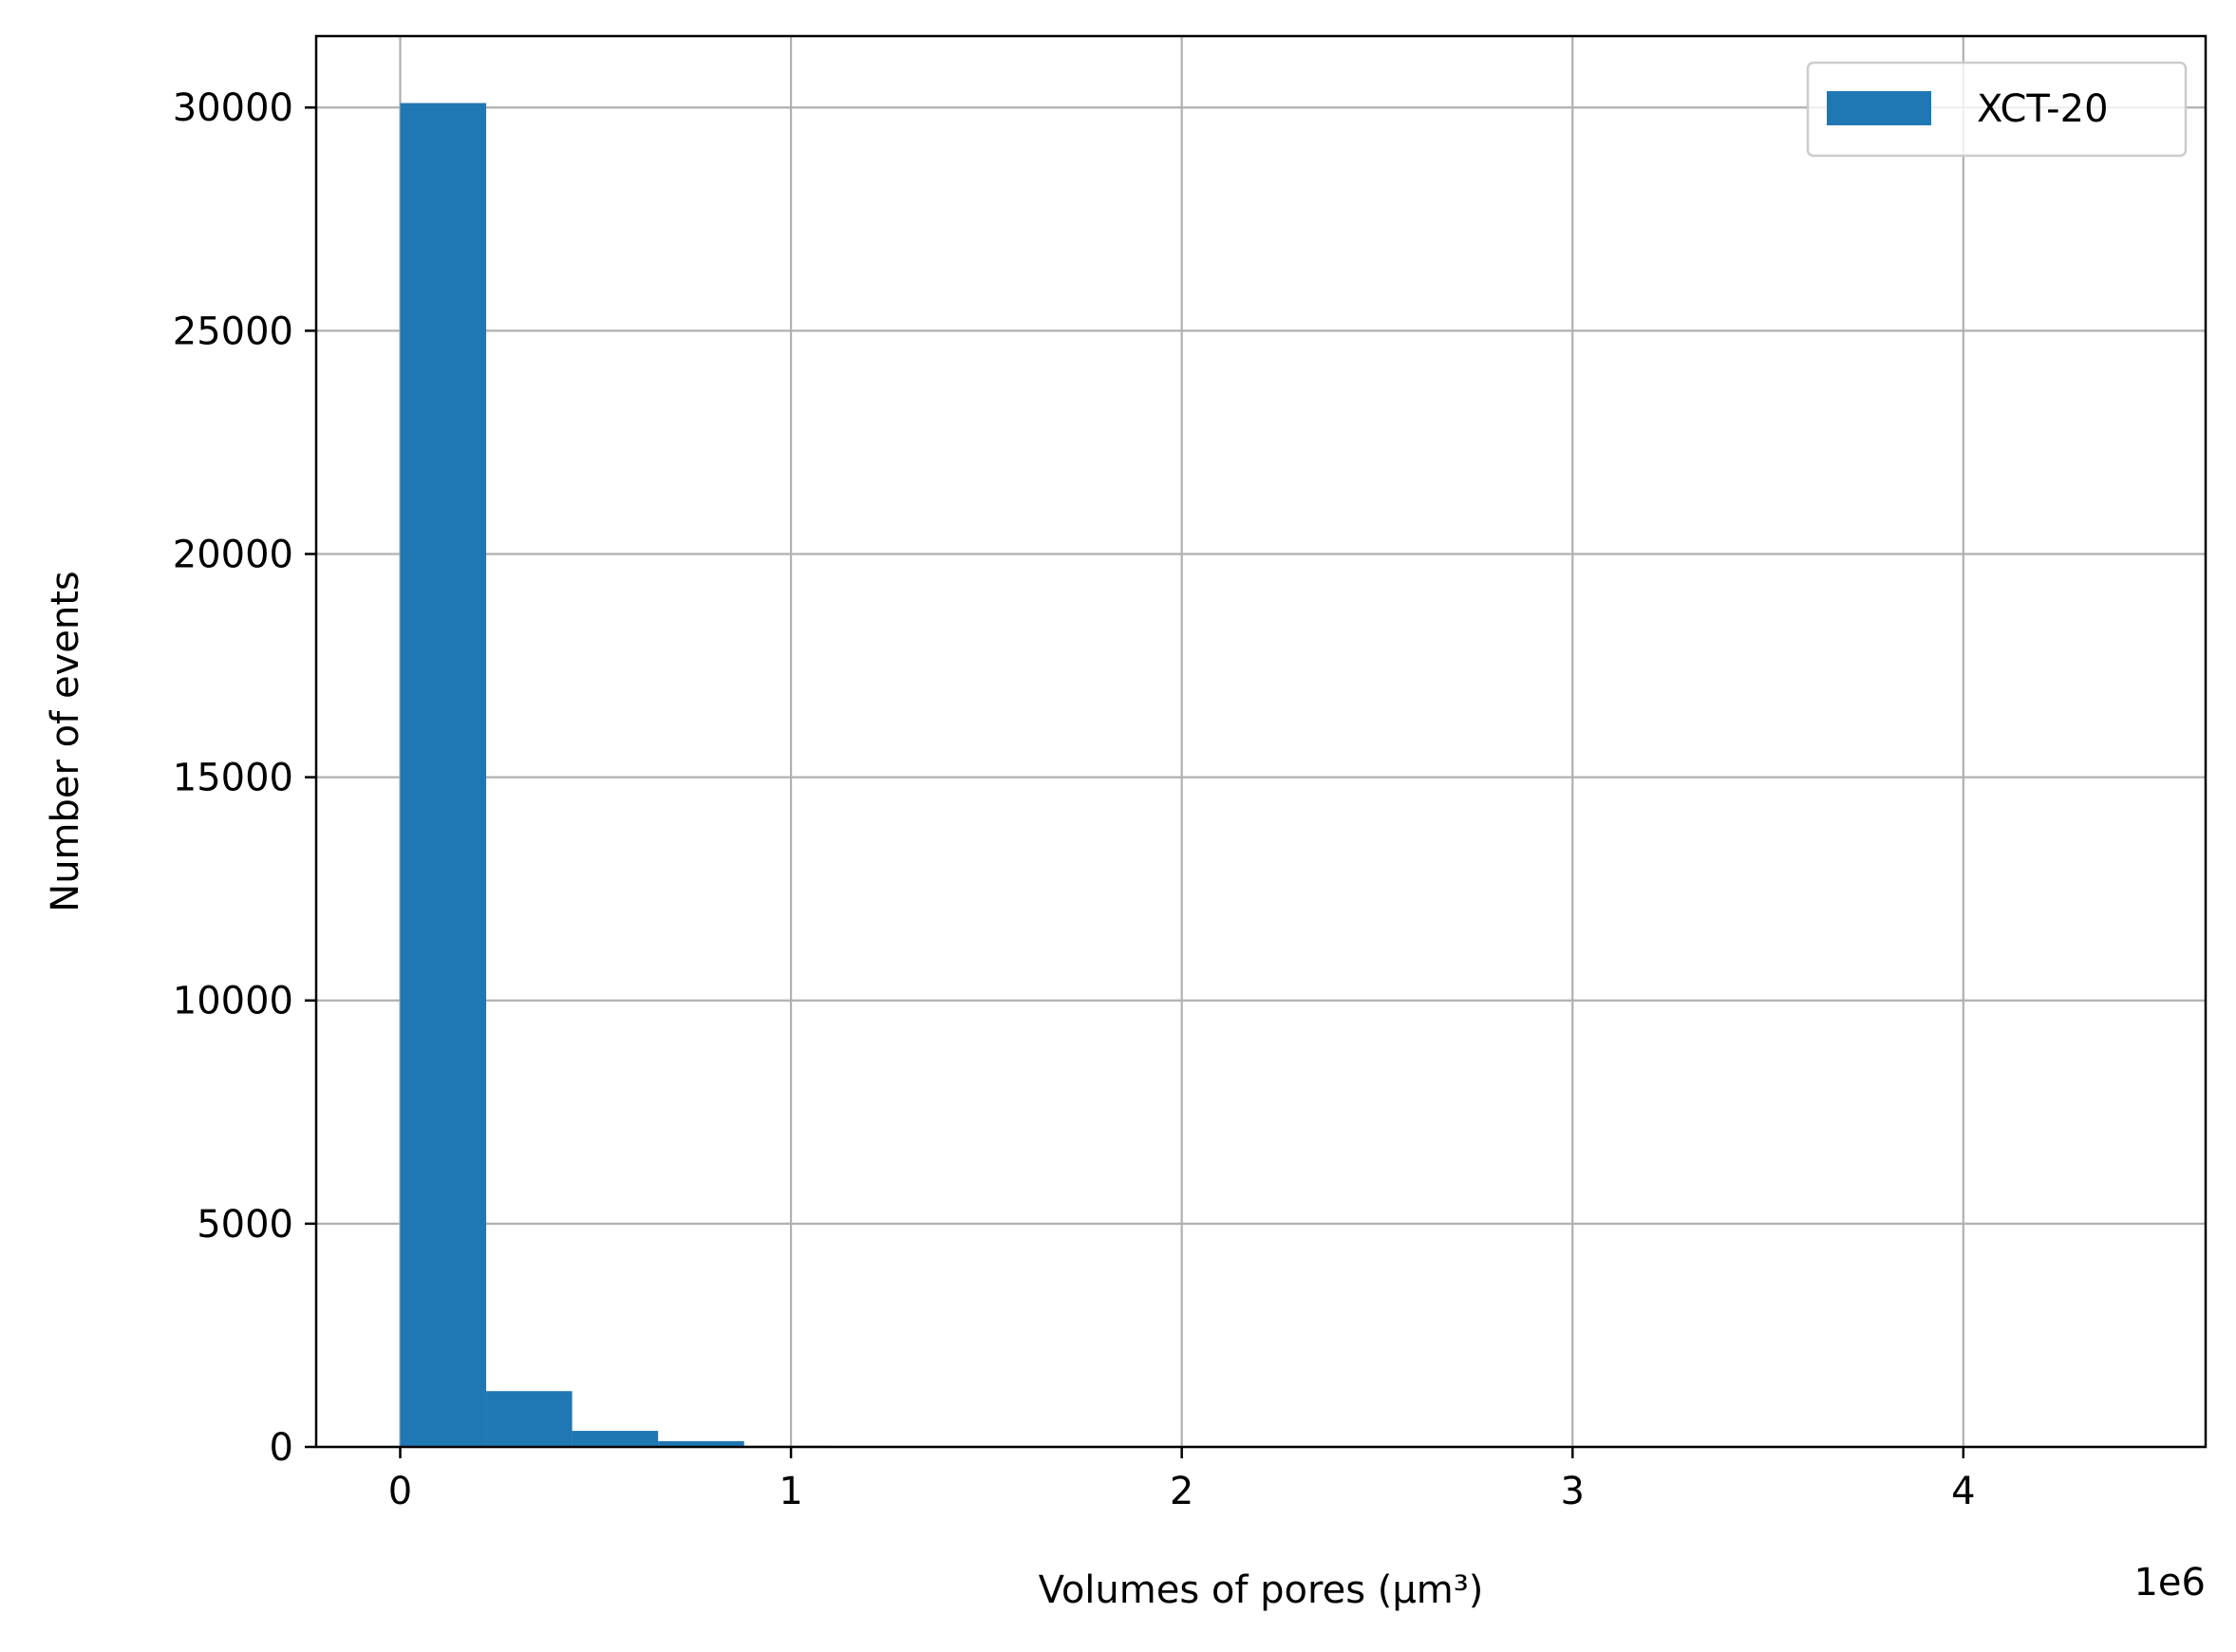 Image resolution: width=2236 pixels, height=1652 pixels. I want to click on y-tick-label: 20000, so click(233, 554).